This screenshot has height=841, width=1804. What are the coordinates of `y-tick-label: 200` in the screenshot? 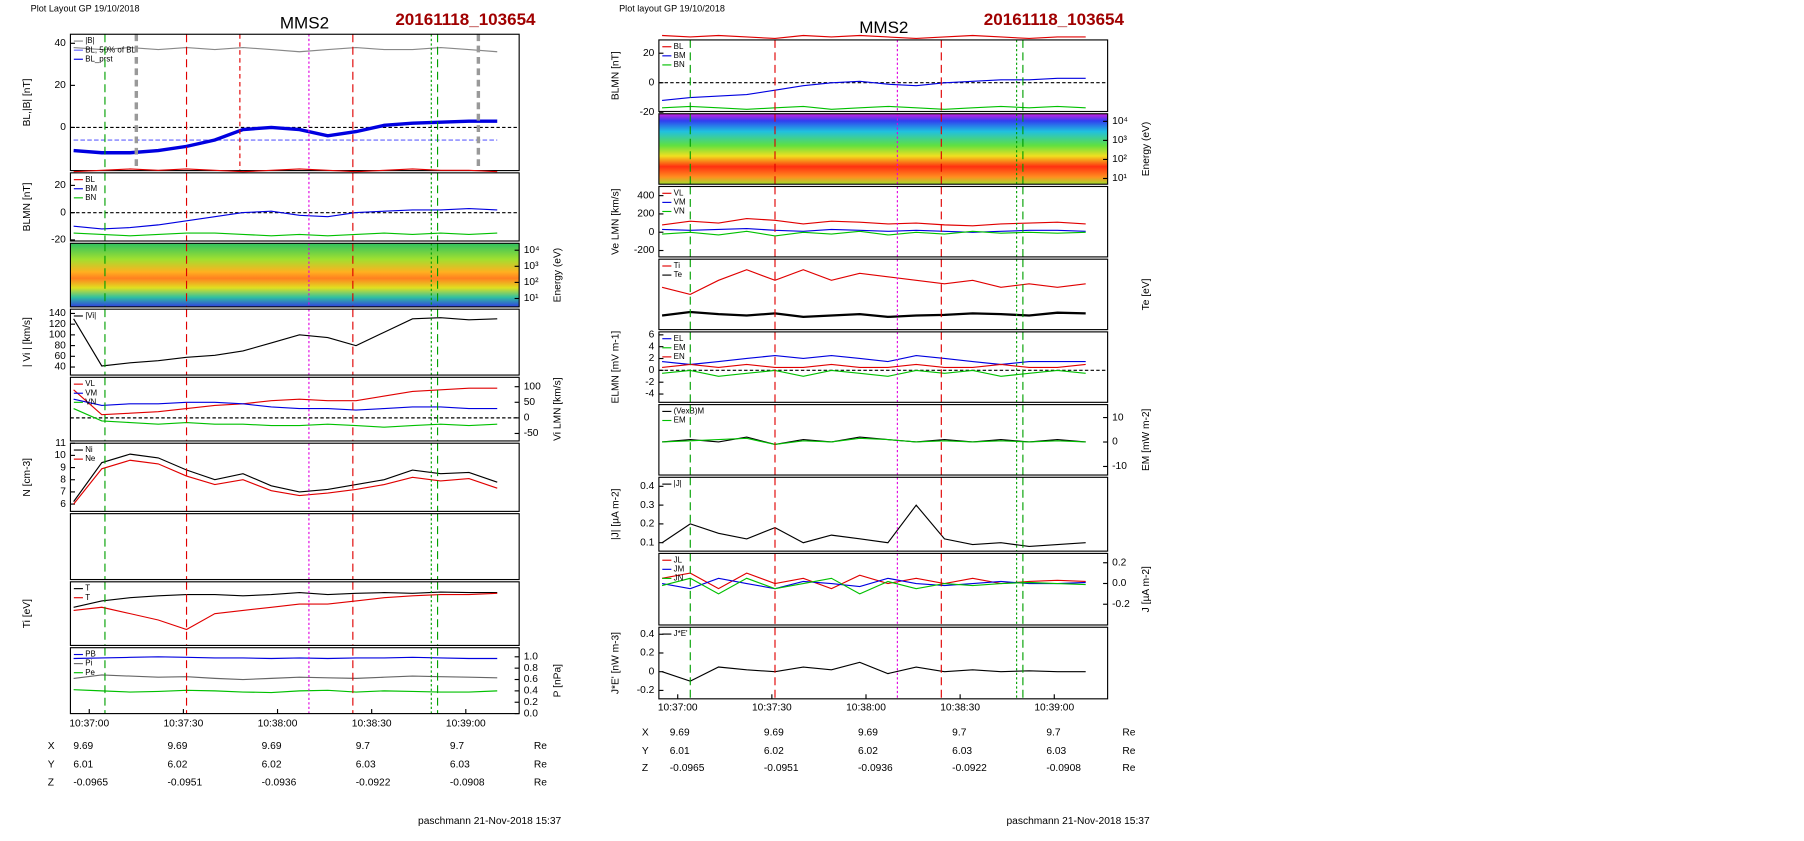 It's located at (645, 214).